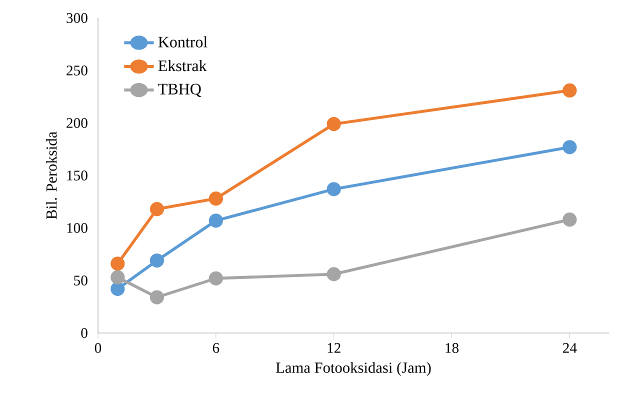  I want to click on y-tick-label: 100, so click(77, 228).